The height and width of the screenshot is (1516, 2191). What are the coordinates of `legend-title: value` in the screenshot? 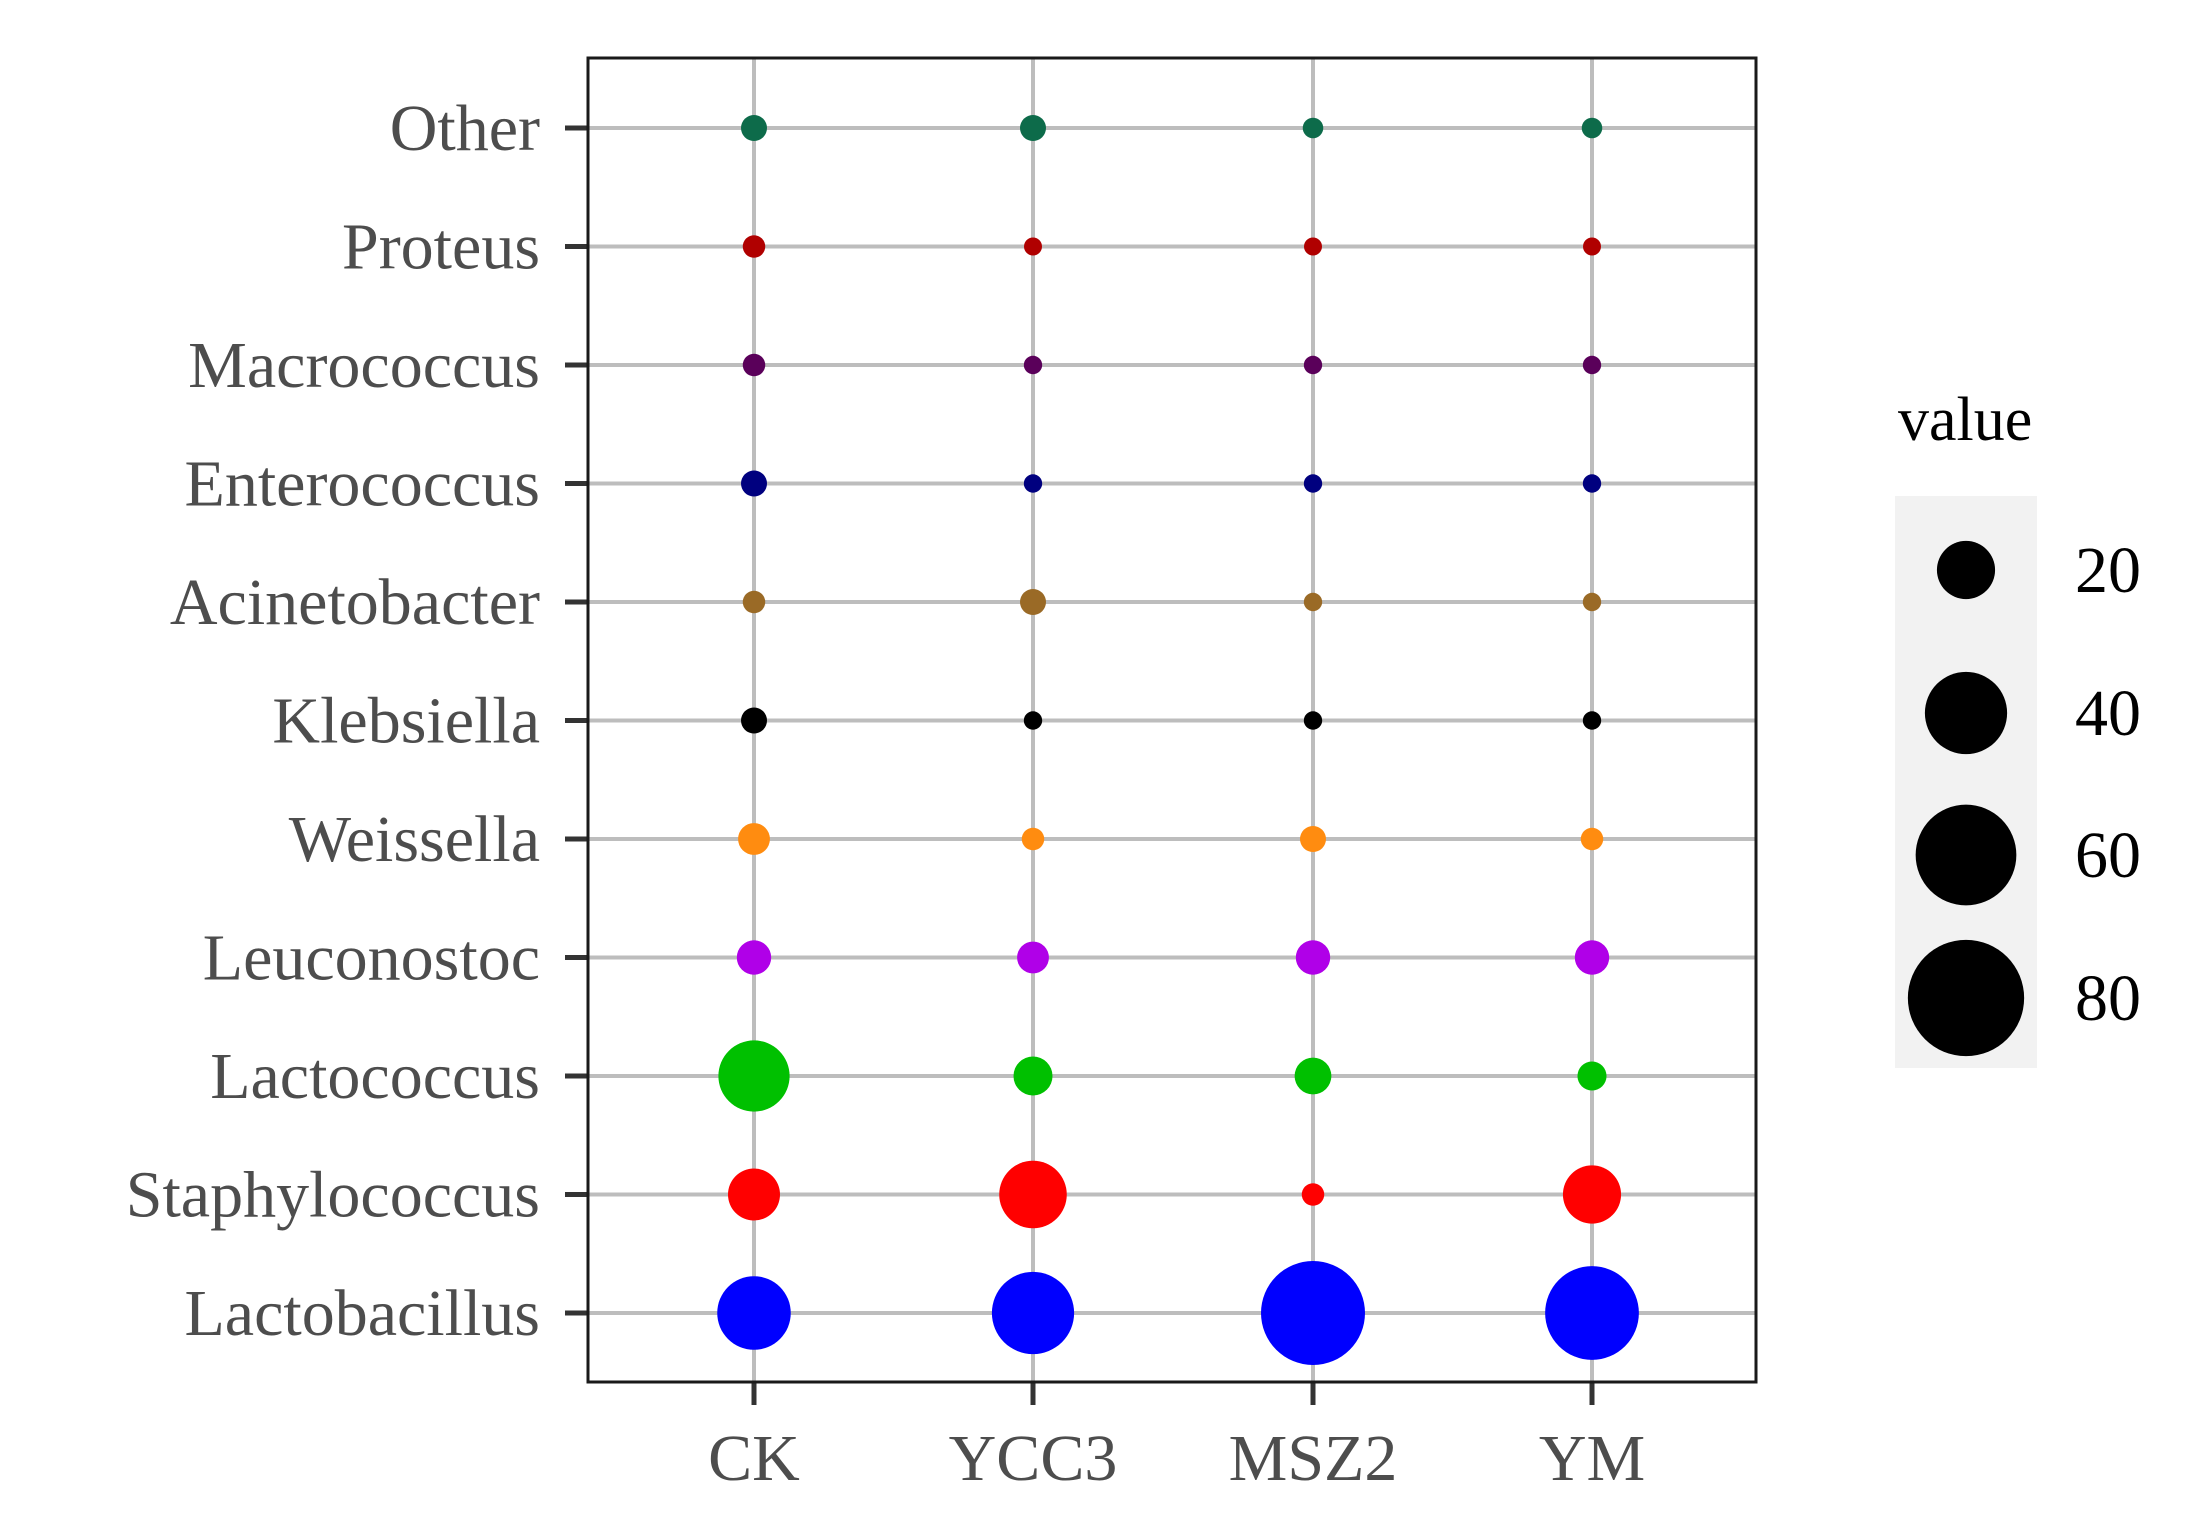 It's located at (1965, 420).